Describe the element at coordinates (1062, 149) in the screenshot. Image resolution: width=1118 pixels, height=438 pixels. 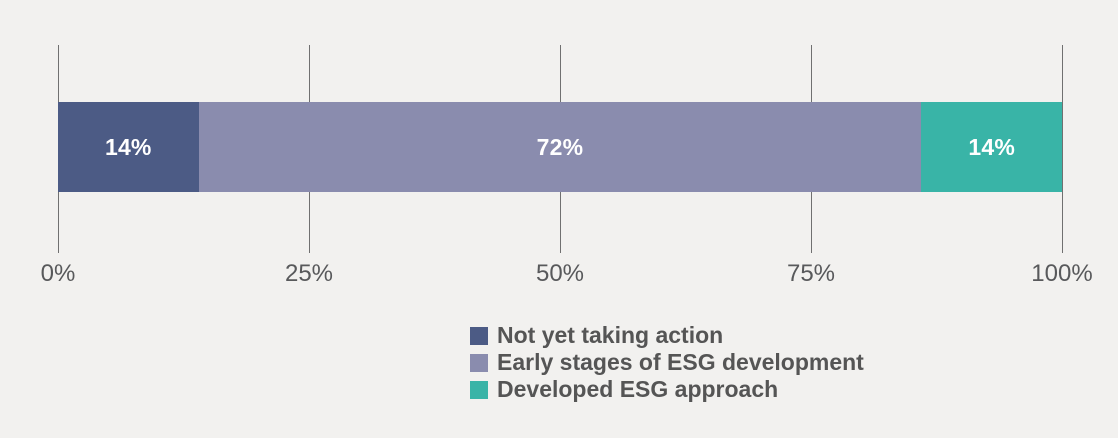
I see `gridline` at that location.